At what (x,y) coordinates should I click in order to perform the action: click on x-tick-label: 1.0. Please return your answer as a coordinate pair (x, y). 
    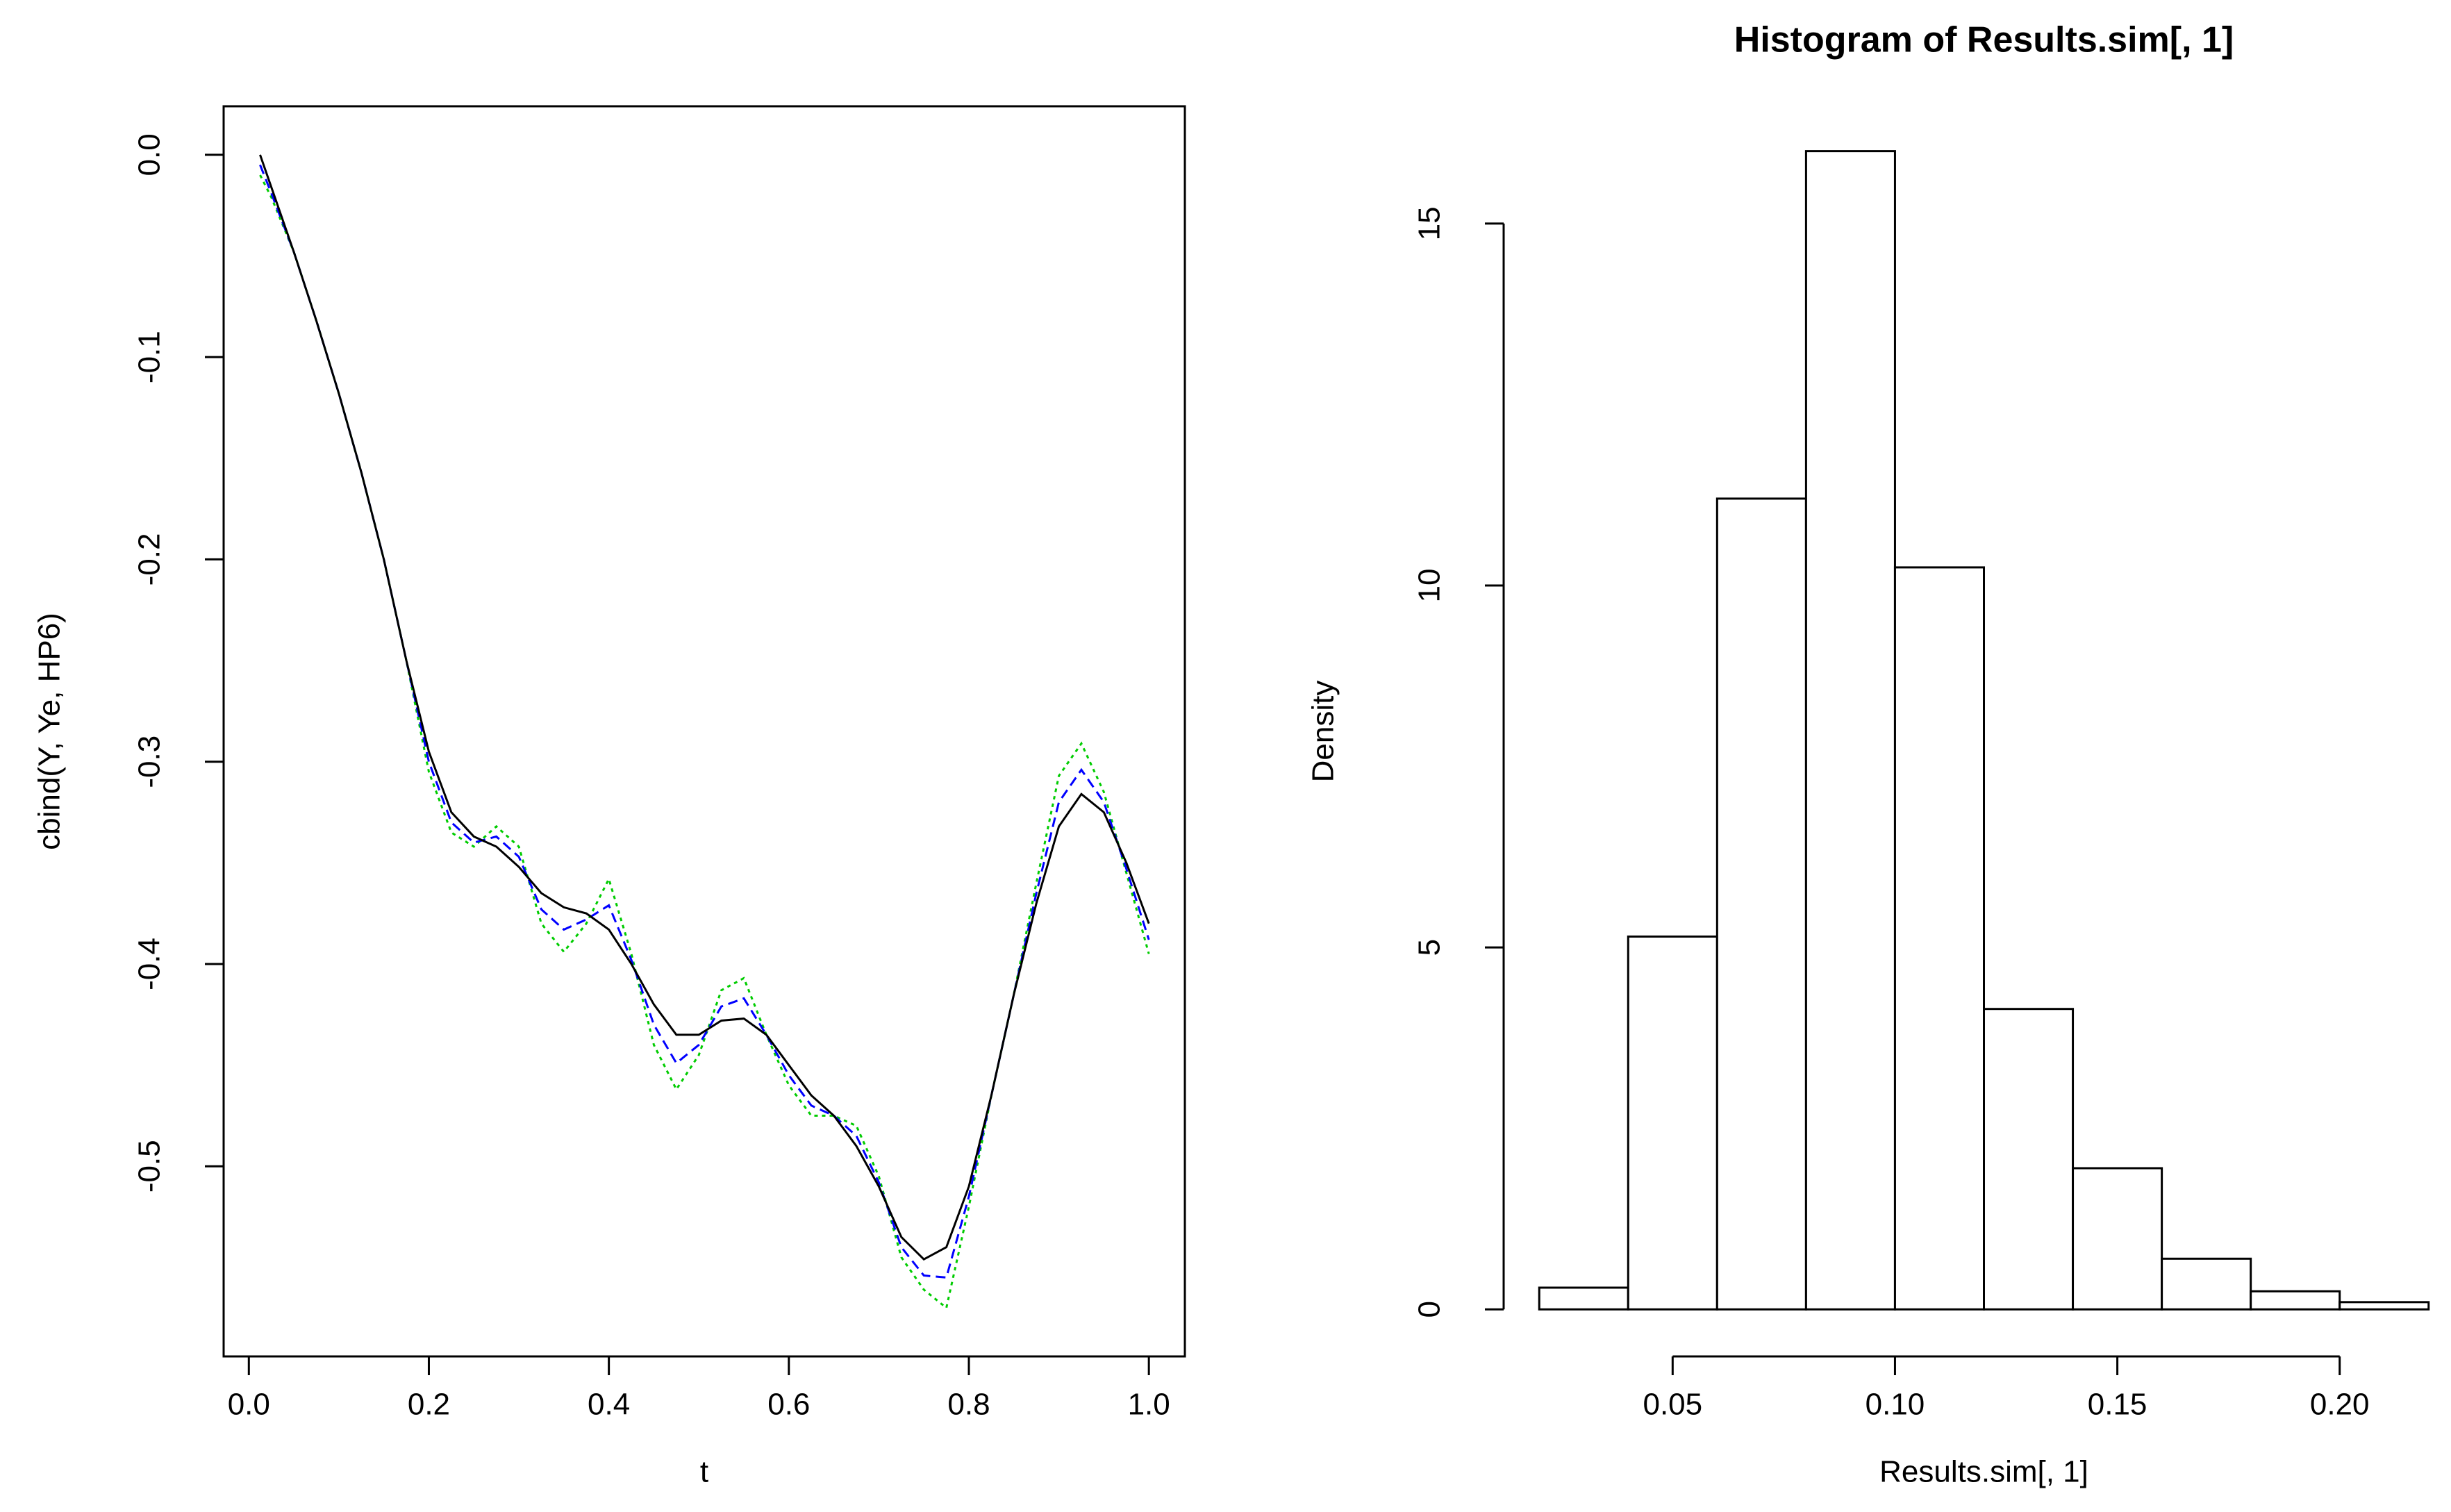
    Looking at the image, I should click on (1149, 1405).